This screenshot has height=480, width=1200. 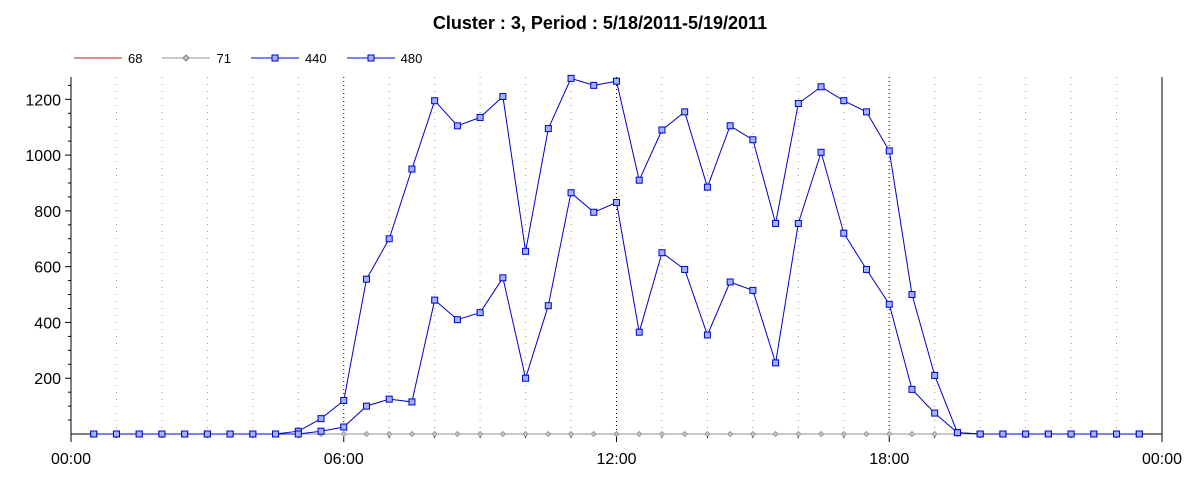 I want to click on legend-item-68: 68, so click(x=108, y=58).